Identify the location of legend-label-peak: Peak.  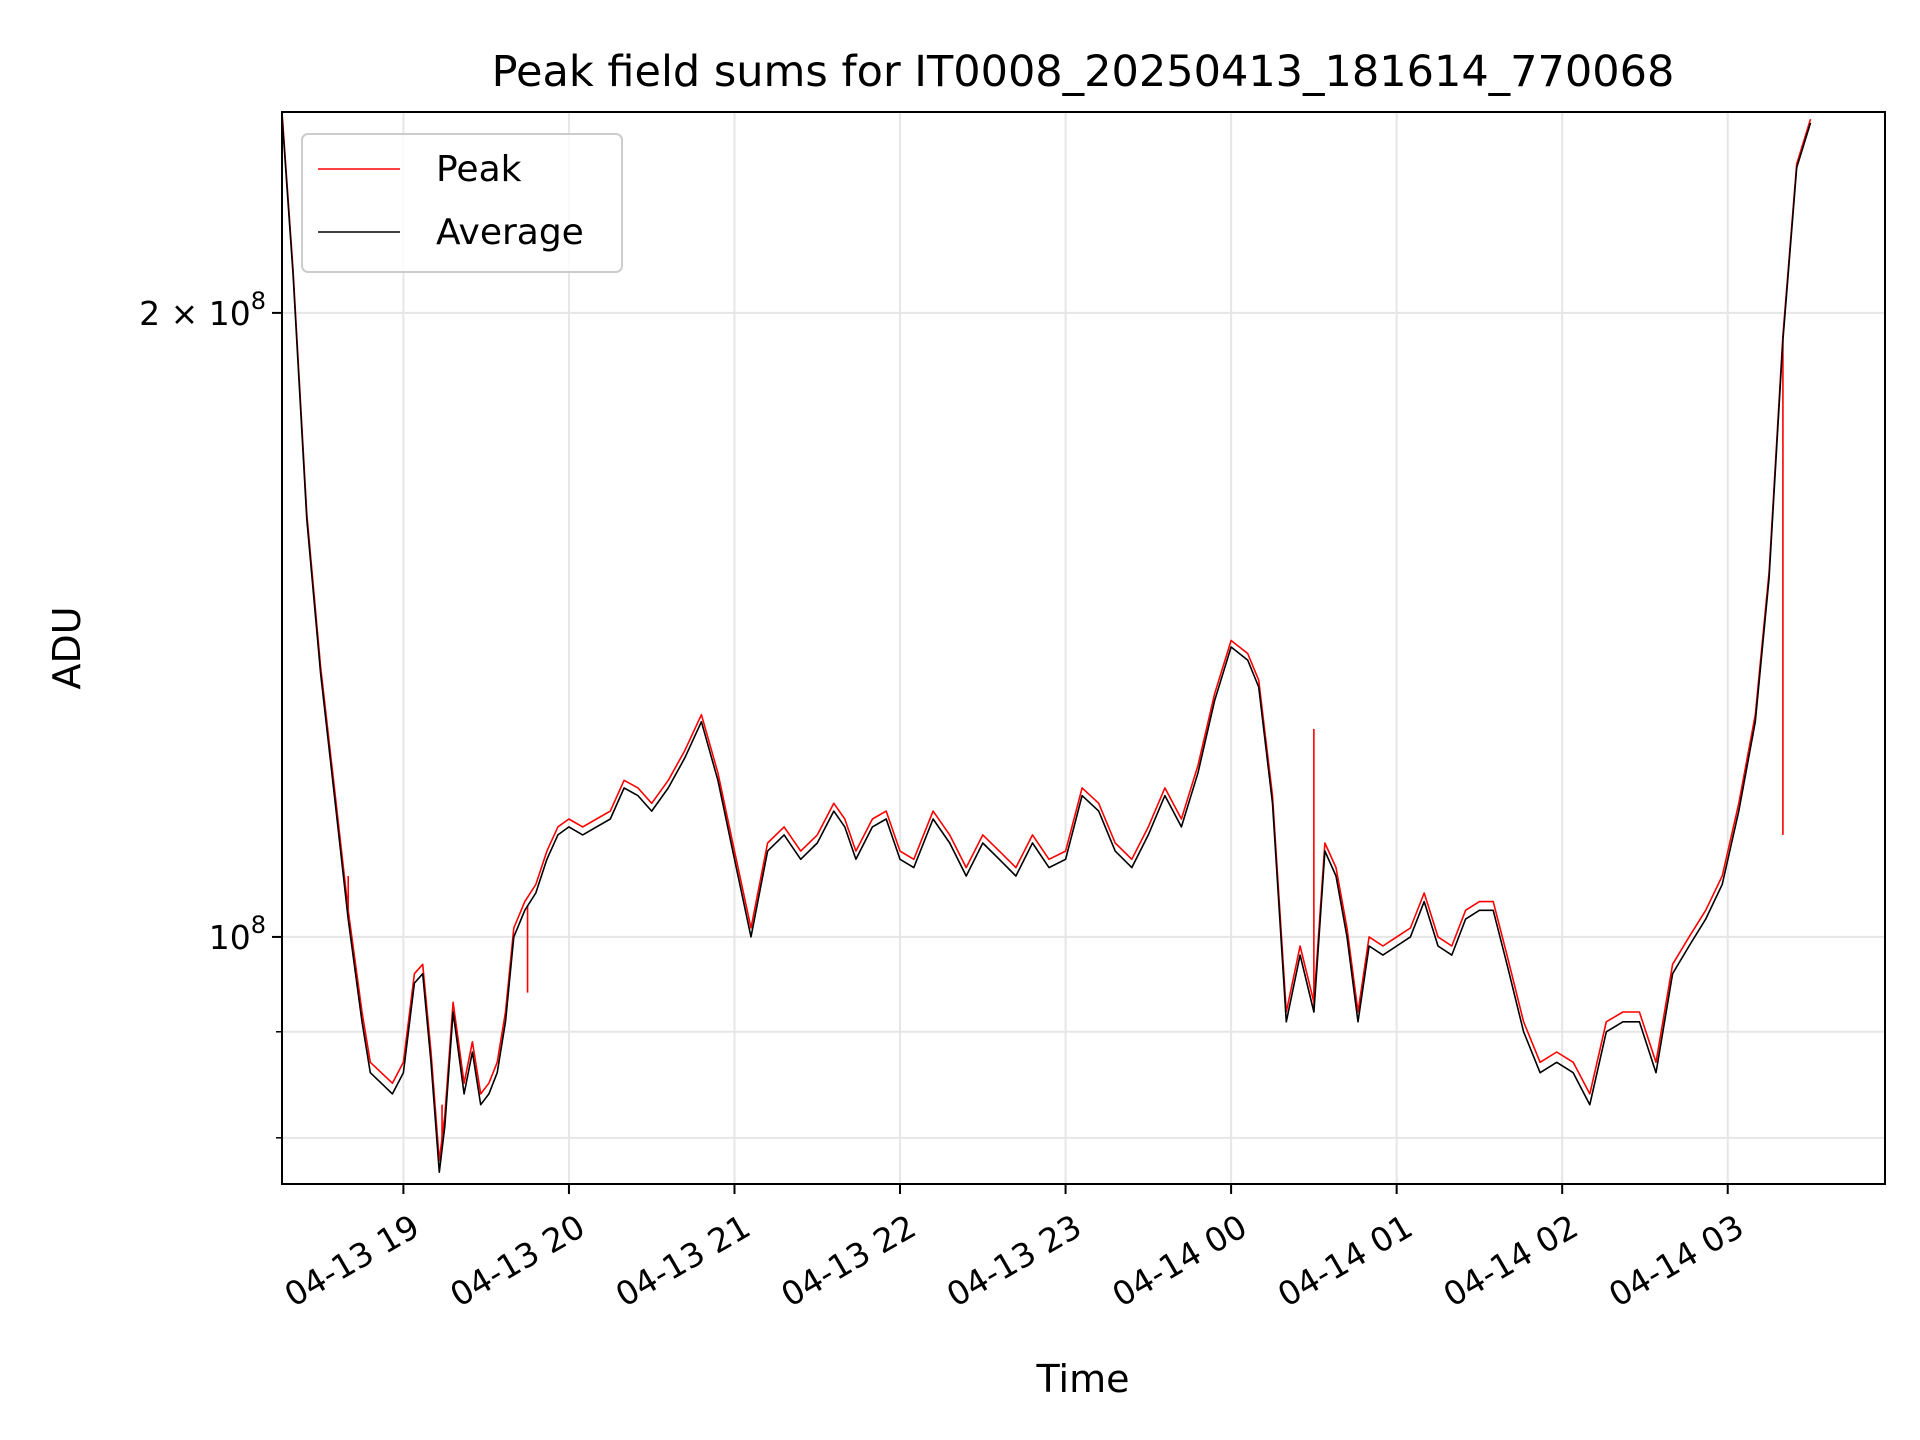
(479, 169).